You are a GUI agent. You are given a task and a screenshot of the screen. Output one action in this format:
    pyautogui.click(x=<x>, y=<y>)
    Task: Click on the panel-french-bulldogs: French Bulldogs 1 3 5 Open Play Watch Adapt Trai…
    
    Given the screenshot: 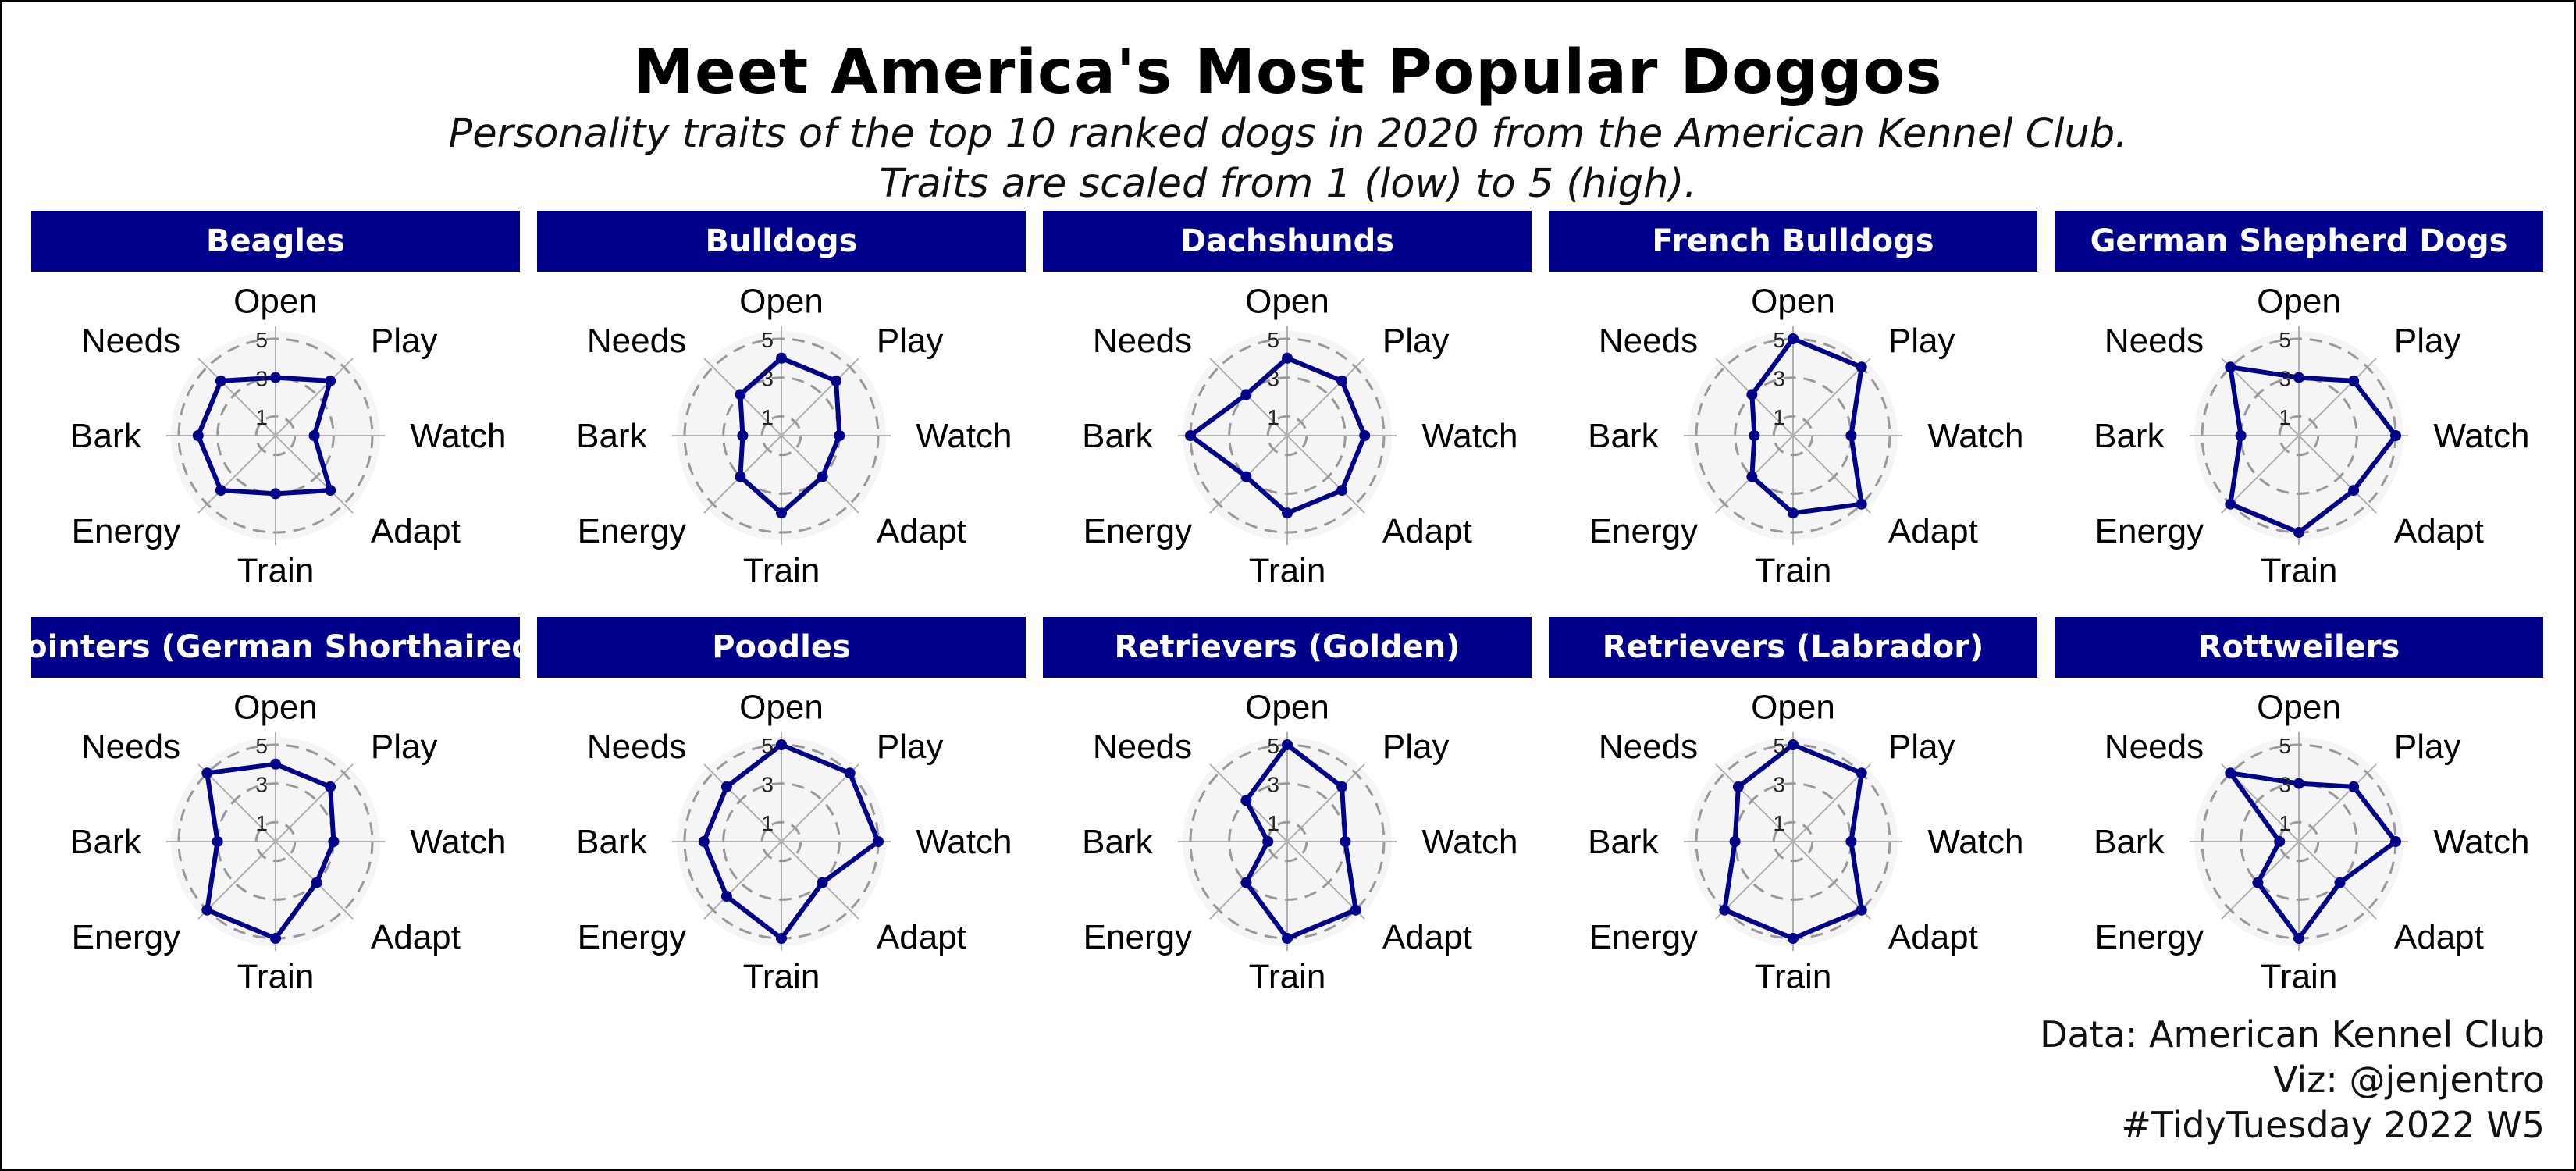 What is the action you would take?
    pyautogui.click(x=1793, y=398)
    